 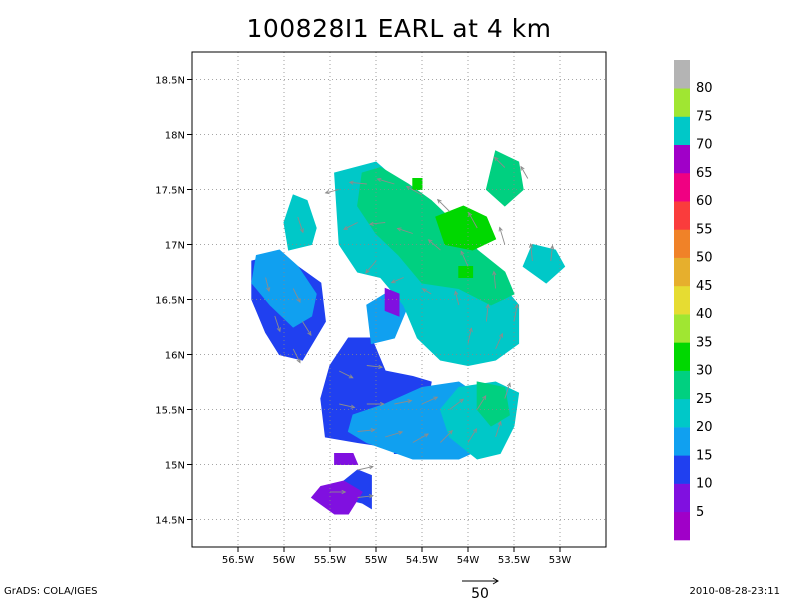 What do you see at coordinates (704, 117) in the screenshot?
I see `colorbar-label: 75` at bounding box center [704, 117].